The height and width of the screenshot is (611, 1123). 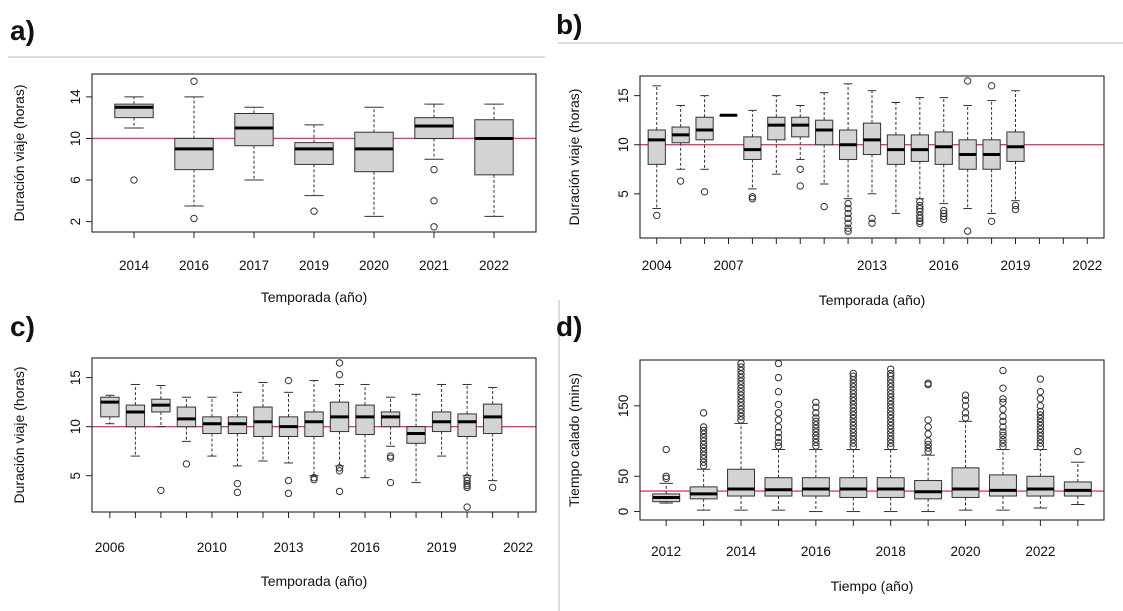 What do you see at coordinates (872, 300) in the screenshot?
I see `x-axis-label: Temporada (año)` at bounding box center [872, 300].